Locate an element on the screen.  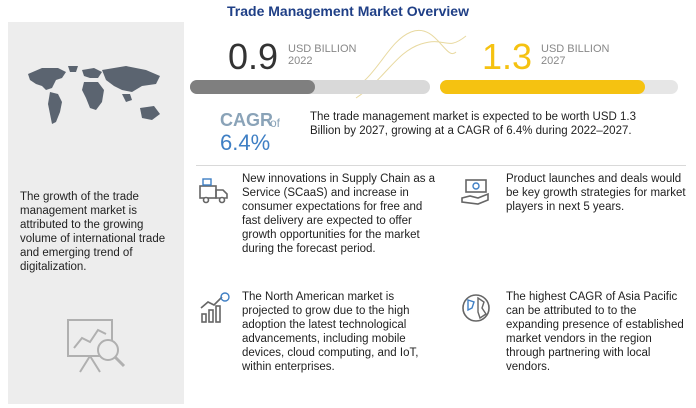
value-2027-unit: USD BILLION is located at coordinates (575, 49).